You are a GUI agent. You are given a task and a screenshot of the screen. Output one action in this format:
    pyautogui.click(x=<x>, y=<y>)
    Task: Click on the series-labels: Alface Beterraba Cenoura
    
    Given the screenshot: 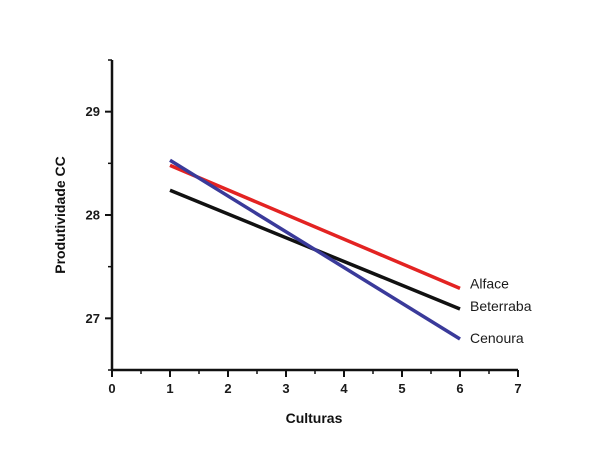 What is the action you would take?
    pyautogui.click(x=501, y=310)
    